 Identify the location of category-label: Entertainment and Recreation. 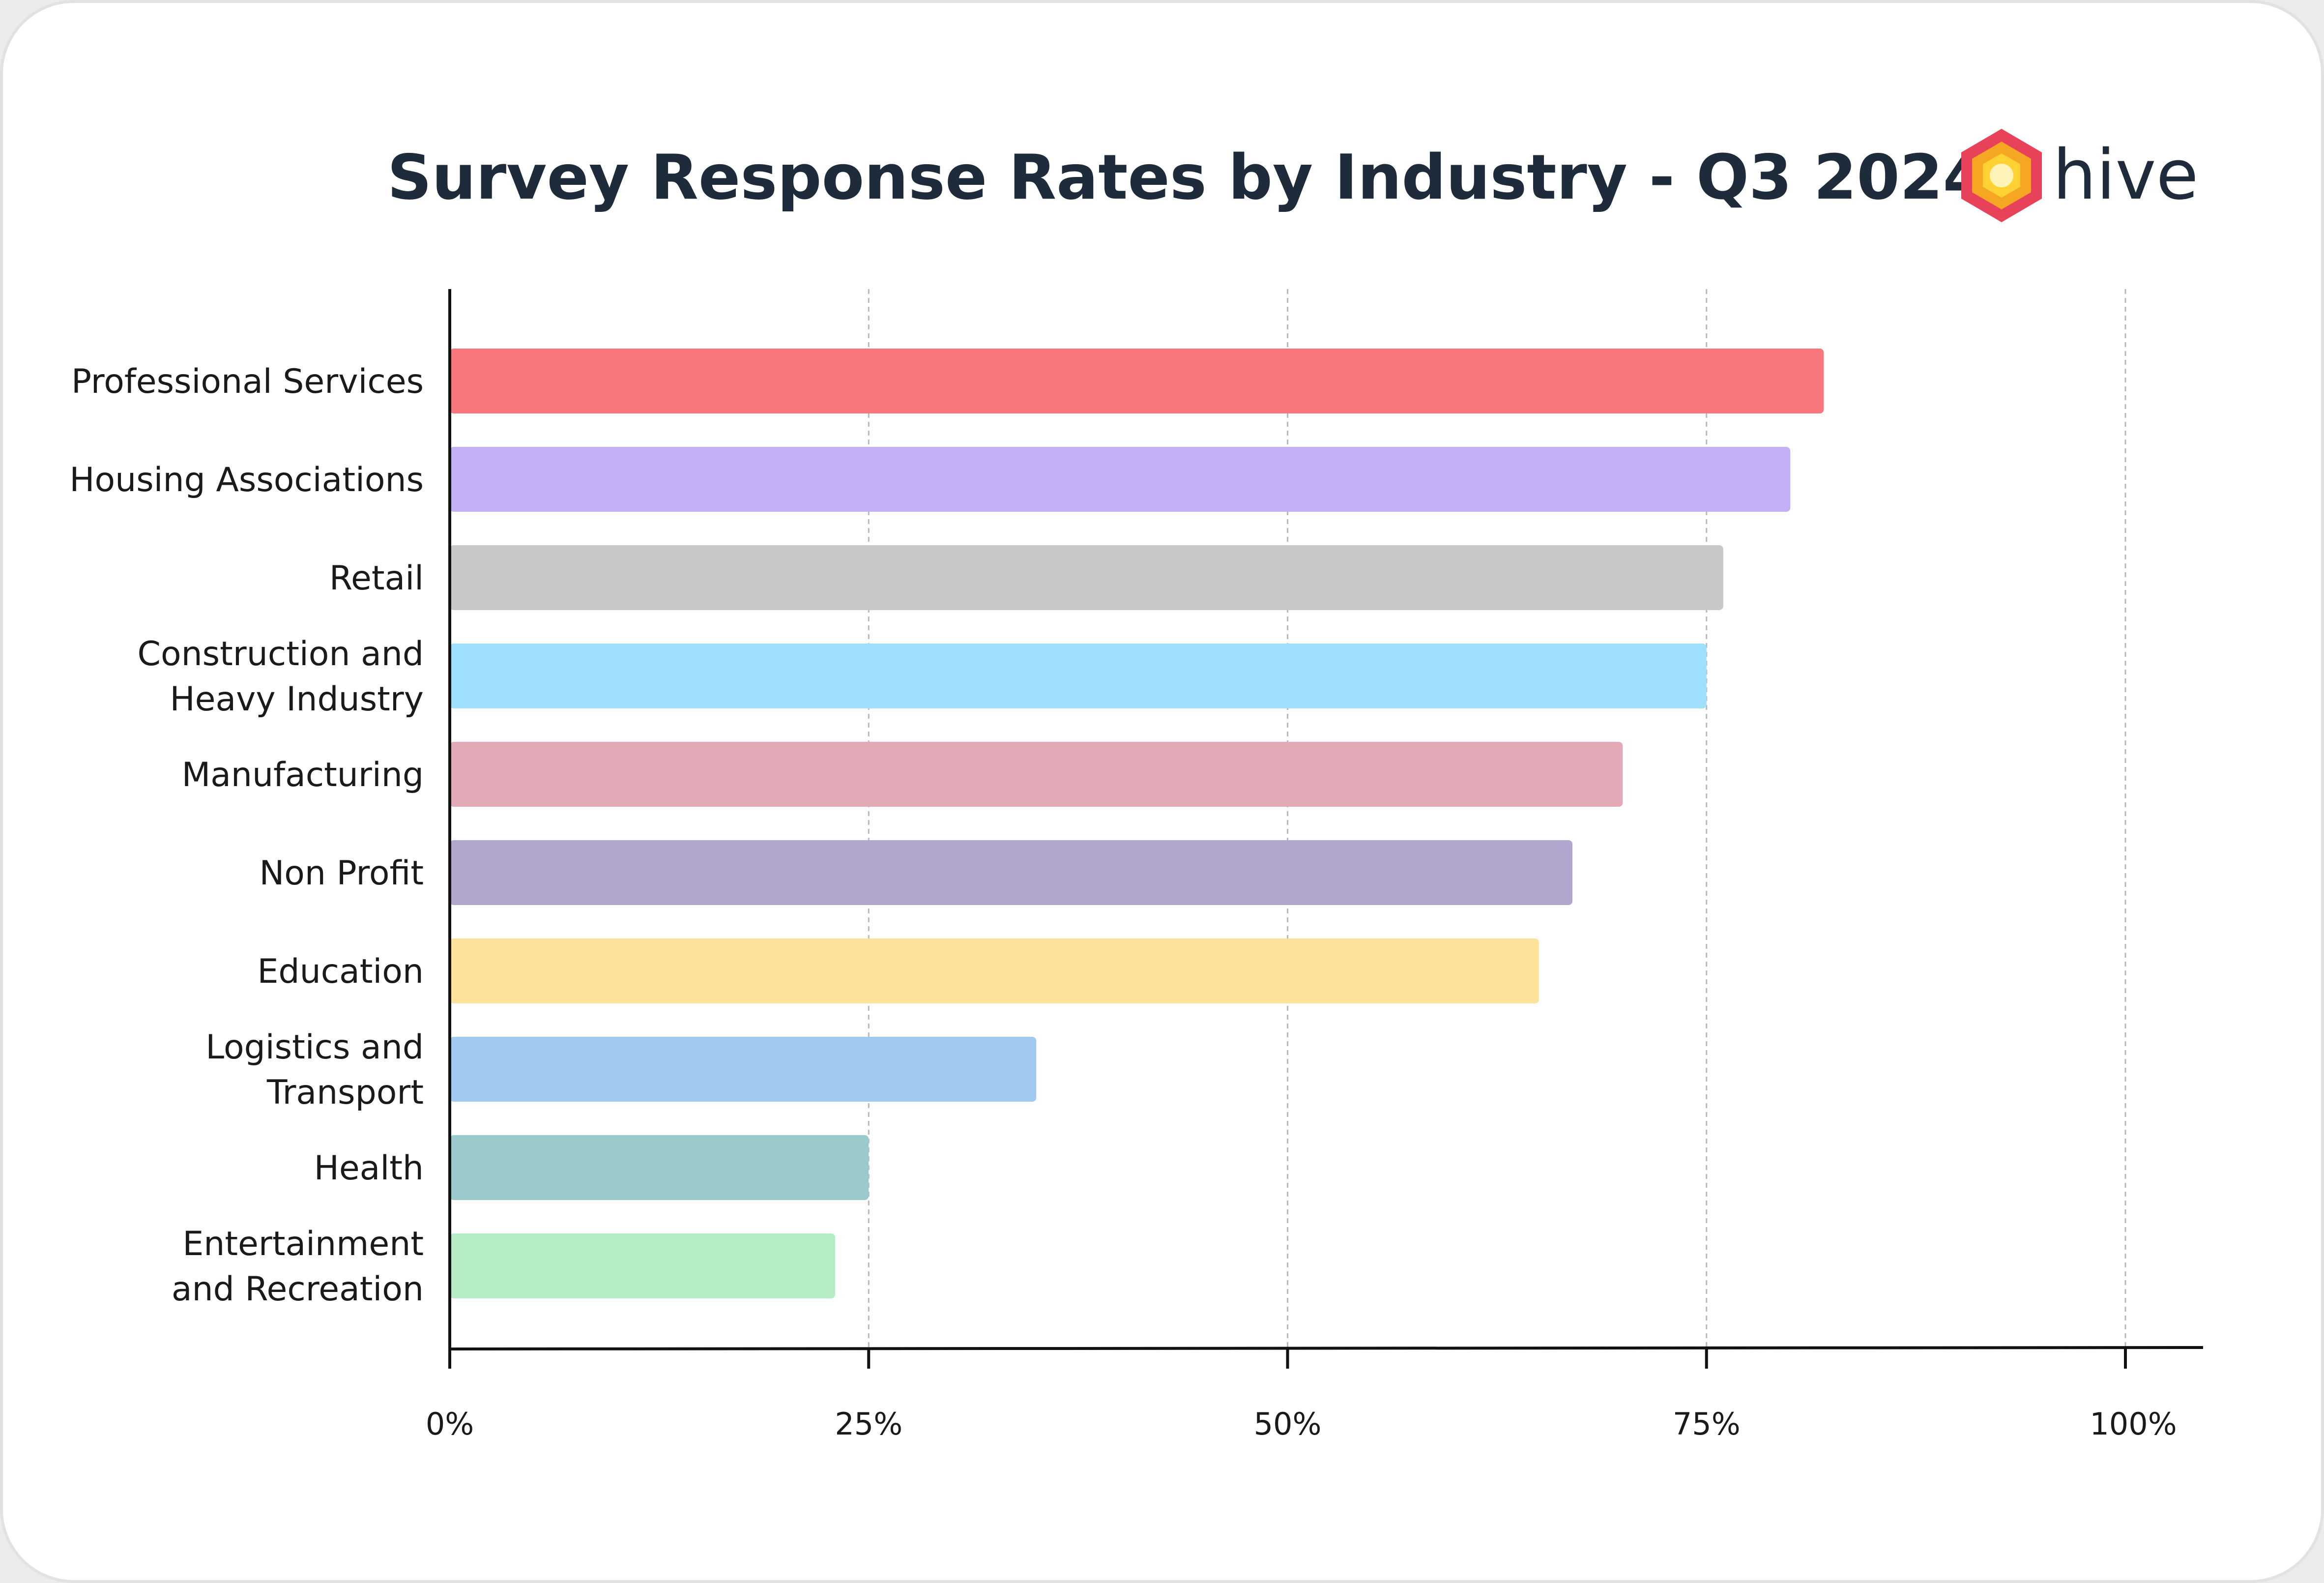
(298, 1267).